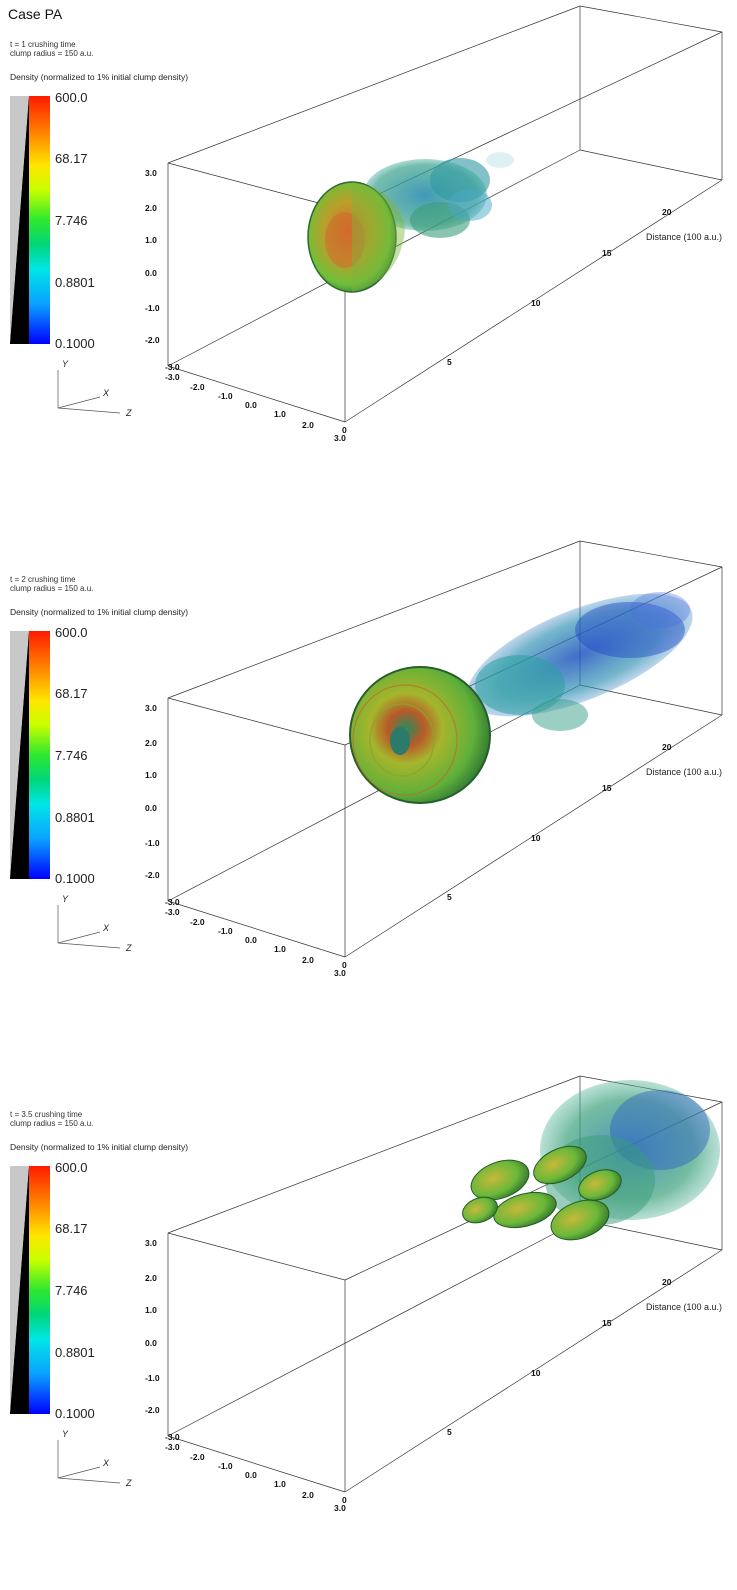 The image size is (737, 1590). I want to click on colorbar-label-max: 600.0, so click(71, 1167).